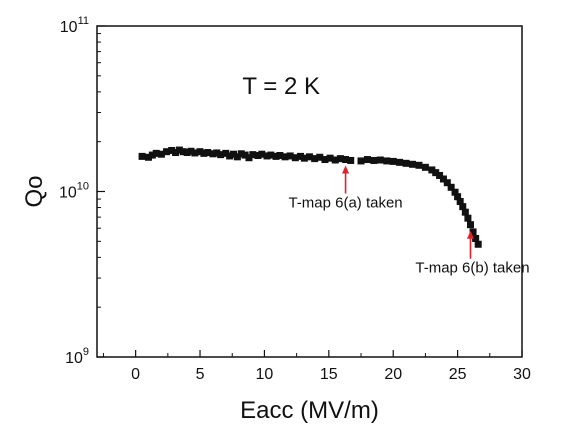  What do you see at coordinates (458, 374) in the screenshot?
I see `x-tick-label: 25` at bounding box center [458, 374].